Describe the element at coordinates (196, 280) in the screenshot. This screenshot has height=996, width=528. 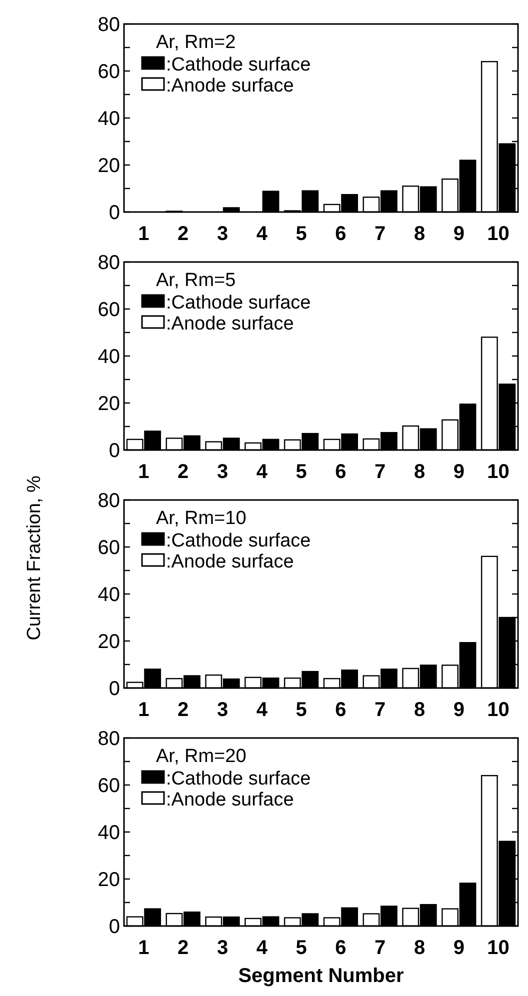
I see `chart-title: Ar, Rm=5` at that location.